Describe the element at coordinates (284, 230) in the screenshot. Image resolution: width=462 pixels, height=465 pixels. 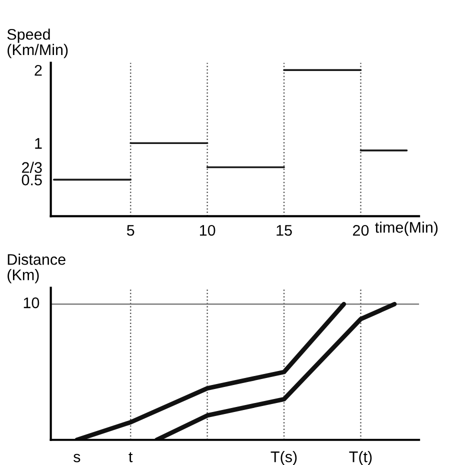
I see `x-tick-label: 15` at that location.